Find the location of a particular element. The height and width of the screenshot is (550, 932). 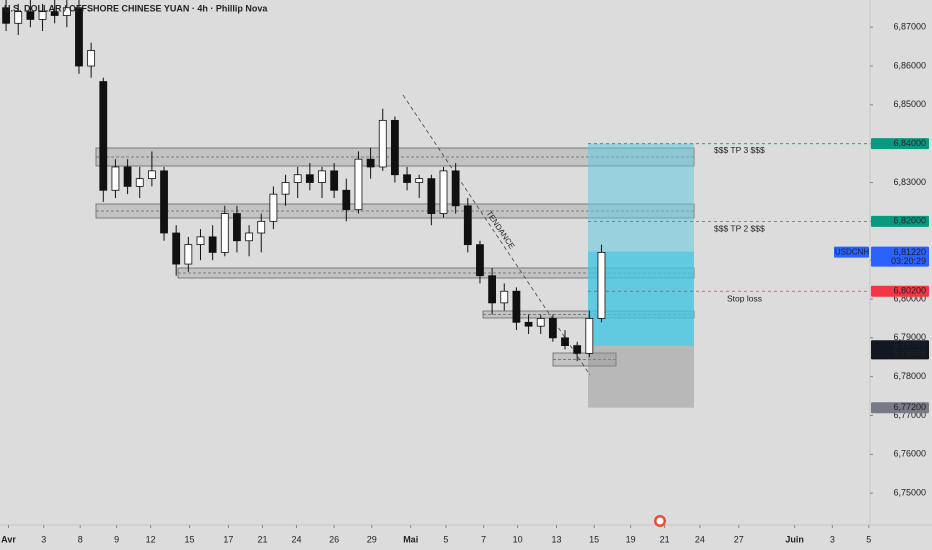

x-tick-label: Mai is located at coordinates (410, 539).